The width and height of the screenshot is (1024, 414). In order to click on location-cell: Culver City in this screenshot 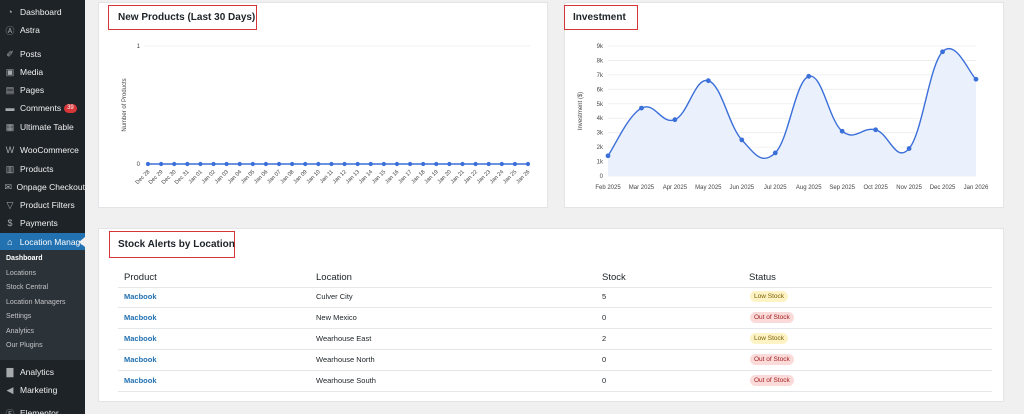, I will do `click(334, 296)`.